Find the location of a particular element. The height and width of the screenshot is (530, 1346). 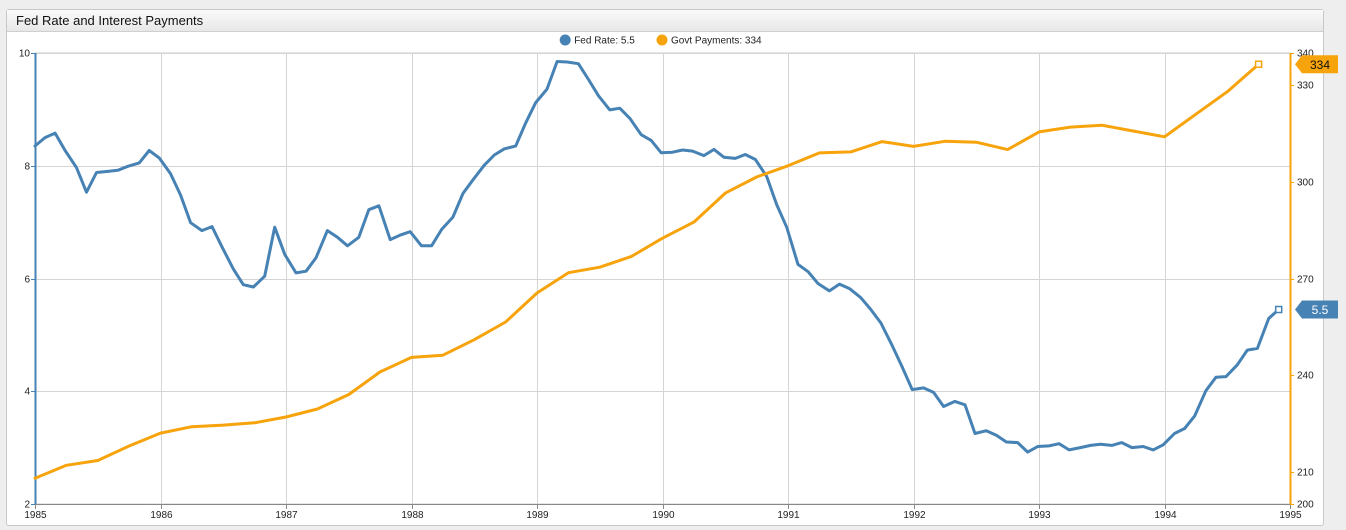

x-tick-label: 1992 is located at coordinates (914, 515).